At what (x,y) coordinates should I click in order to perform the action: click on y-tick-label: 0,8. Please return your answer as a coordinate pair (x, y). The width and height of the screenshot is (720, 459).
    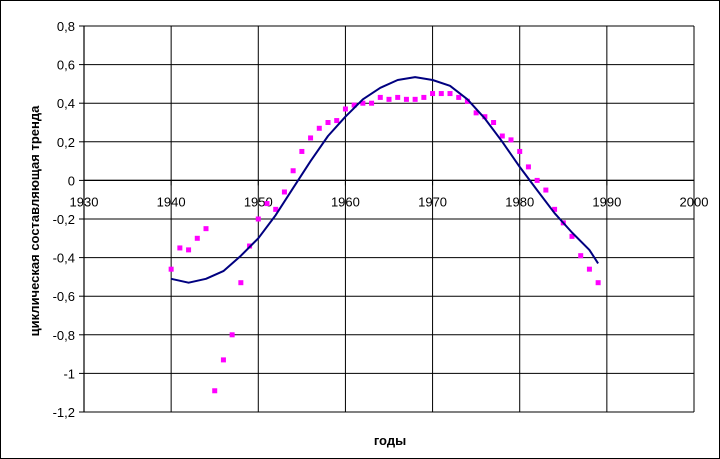
    Looking at the image, I should click on (66, 26).